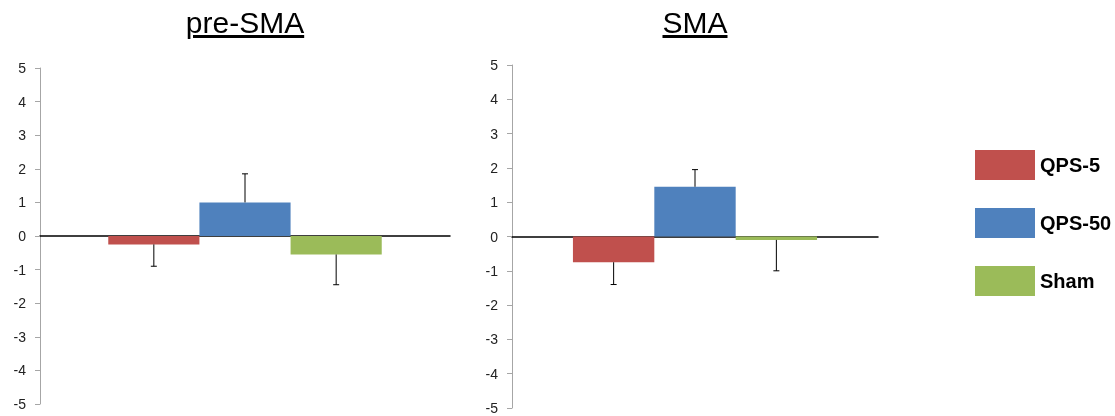  What do you see at coordinates (1070, 165) in the screenshot?
I see `legend-label: QPS-5` at bounding box center [1070, 165].